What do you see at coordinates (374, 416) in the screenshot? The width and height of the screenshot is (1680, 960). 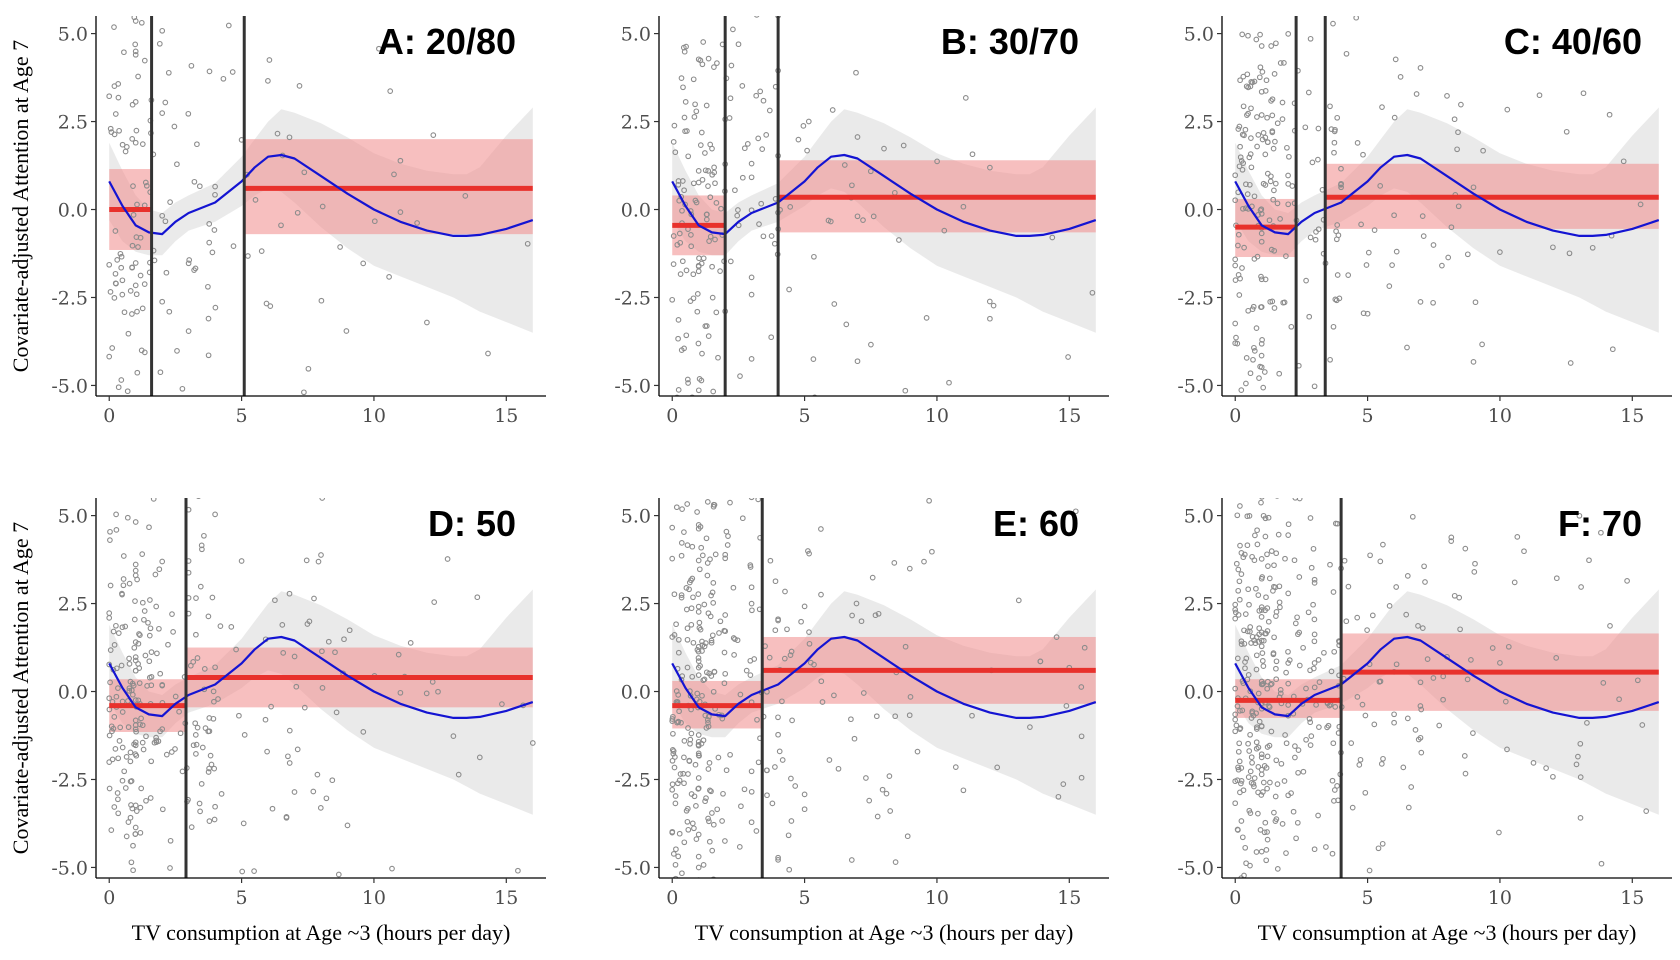 I see `x-tick-label: 10` at bounding box center [374, 416].